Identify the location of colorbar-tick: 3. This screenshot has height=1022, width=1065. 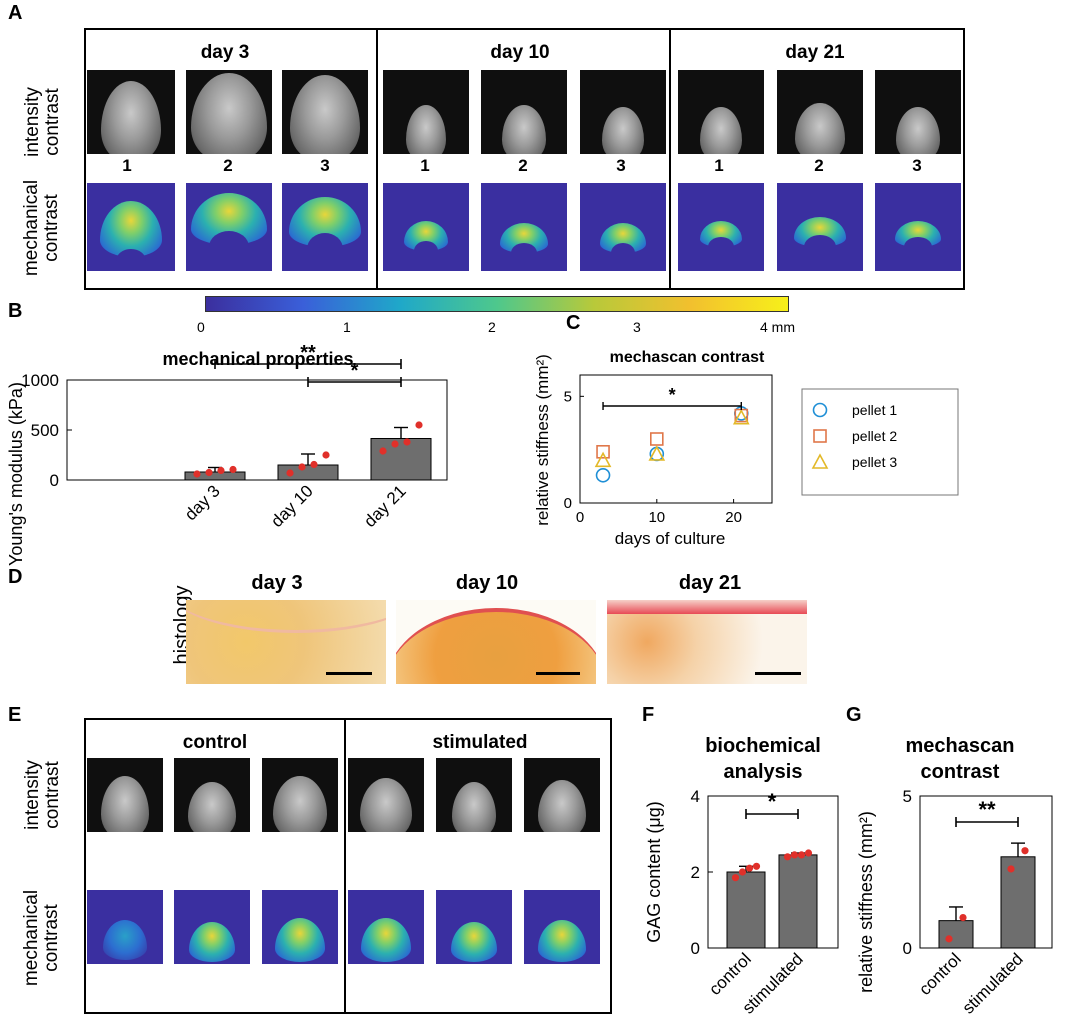
(637, 327).